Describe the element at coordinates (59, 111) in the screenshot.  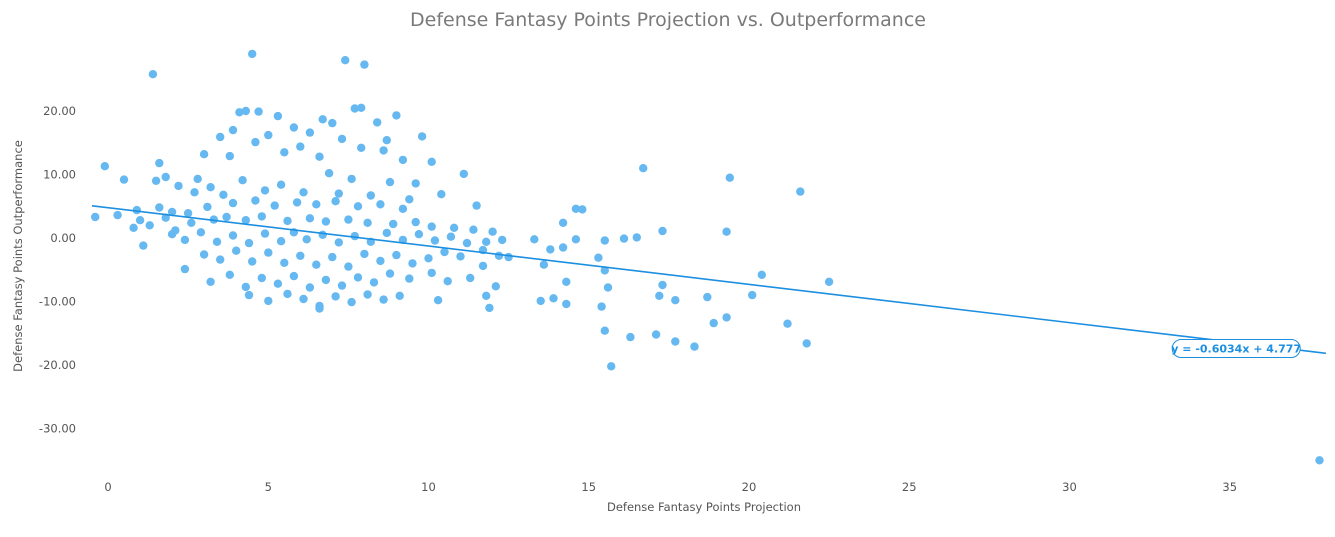
I see `y-tick-label: 20.00` at that location.